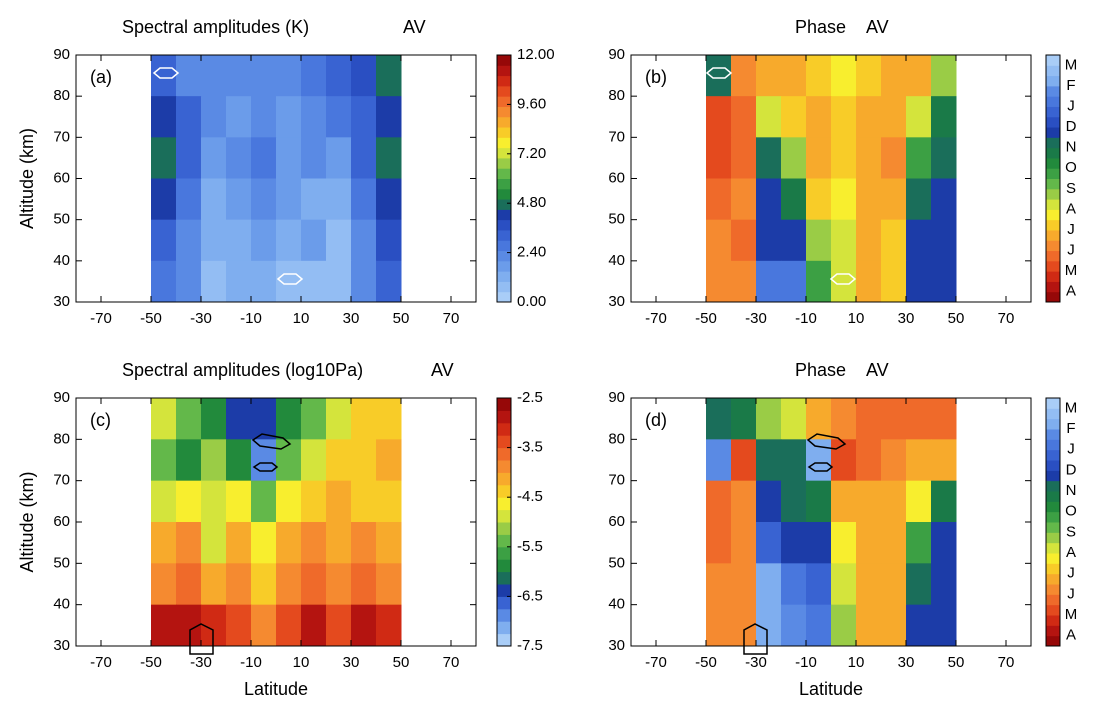  What do you see at coordinates (61, 136) in the screenshot?
I see `y-tick-label: 70` at bounding box center [61, 136].